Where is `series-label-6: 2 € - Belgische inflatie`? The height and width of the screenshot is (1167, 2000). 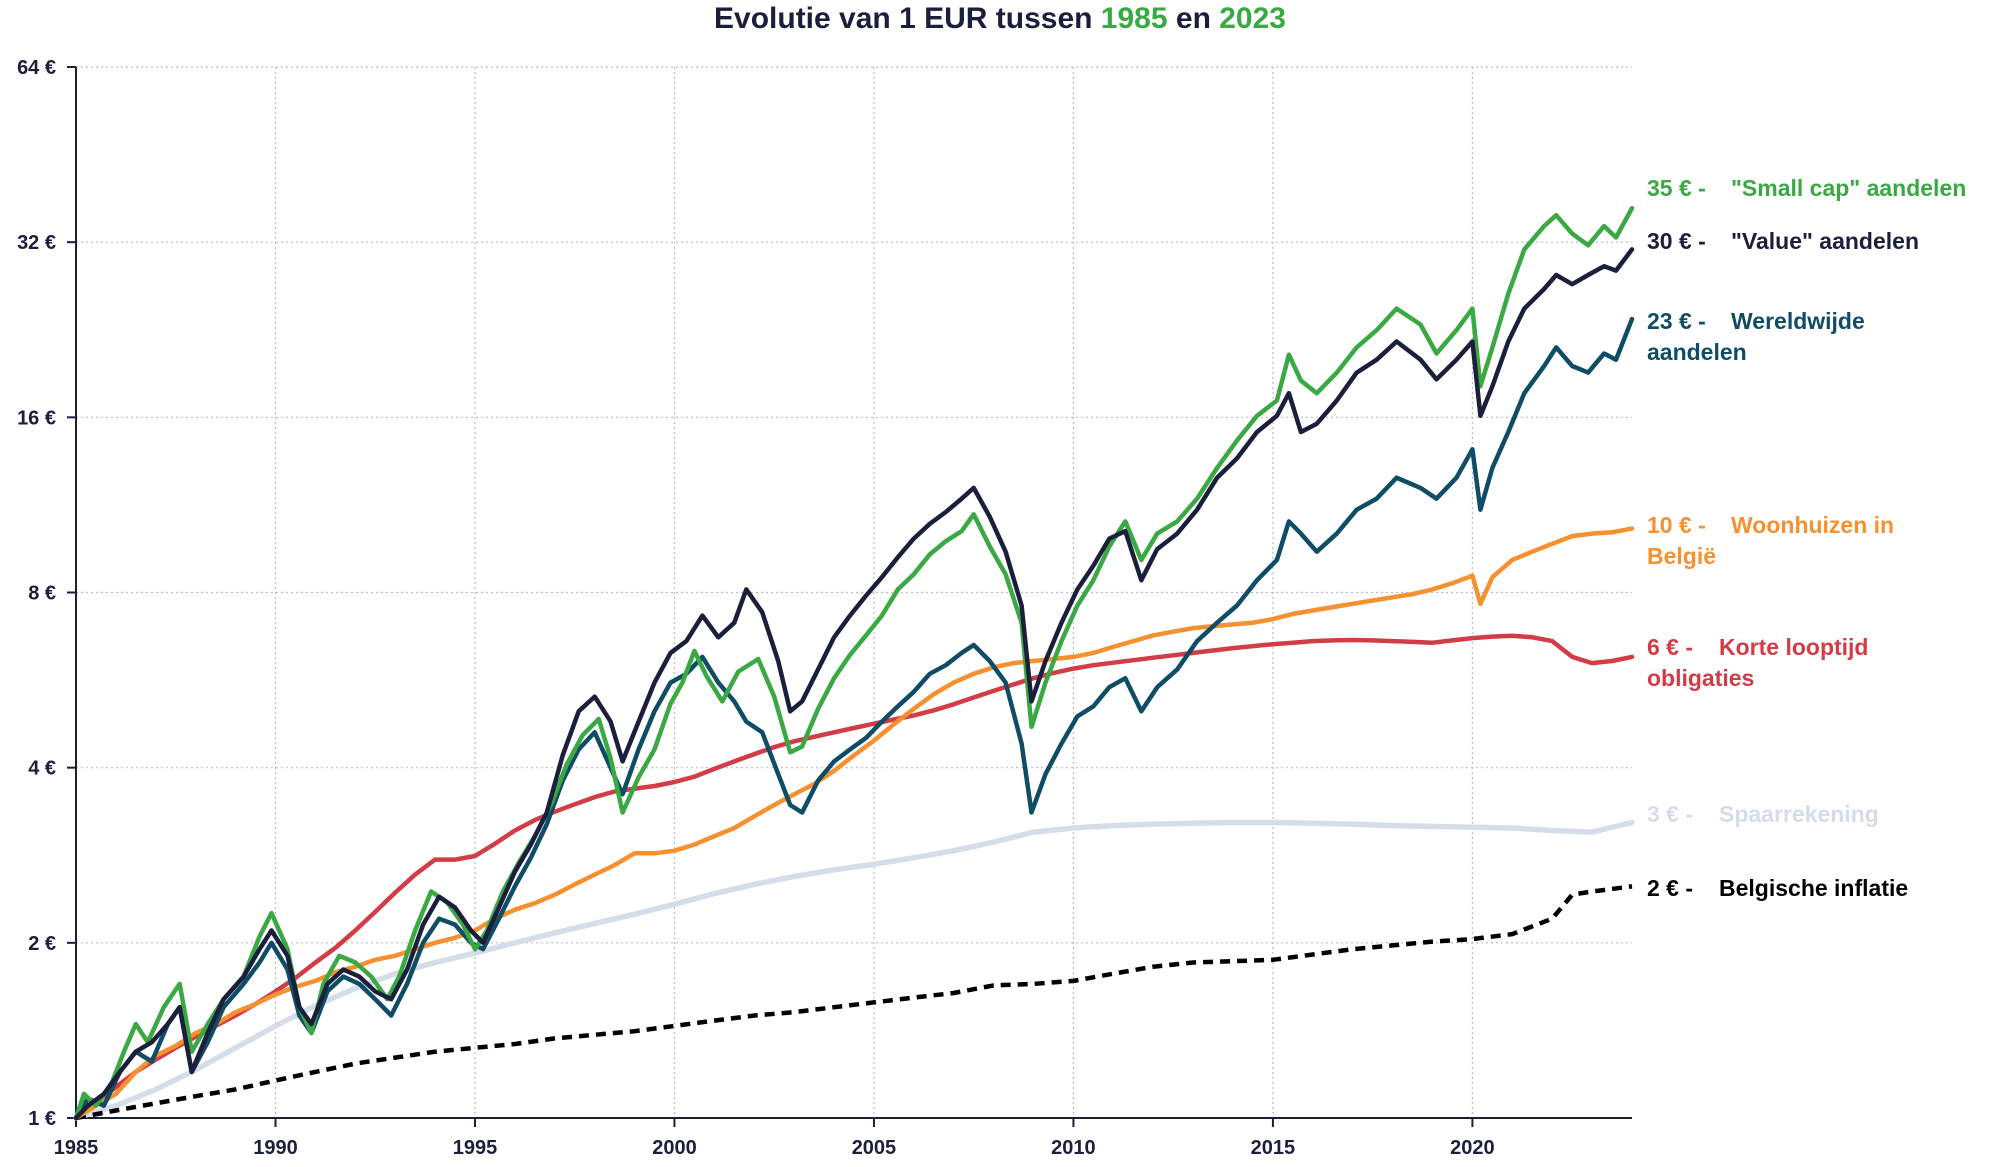 series-label-6: 2 € - Belgische inflatie is located at coordinates (1777, 888).